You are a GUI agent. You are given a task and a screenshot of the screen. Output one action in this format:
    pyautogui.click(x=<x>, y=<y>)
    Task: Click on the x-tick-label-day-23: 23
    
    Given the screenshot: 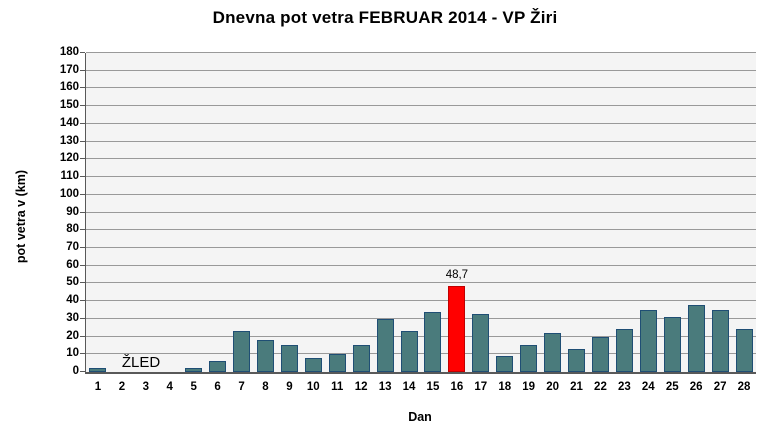 What is the action you would take?
    pyautogui.click(x=624, y=387)
    